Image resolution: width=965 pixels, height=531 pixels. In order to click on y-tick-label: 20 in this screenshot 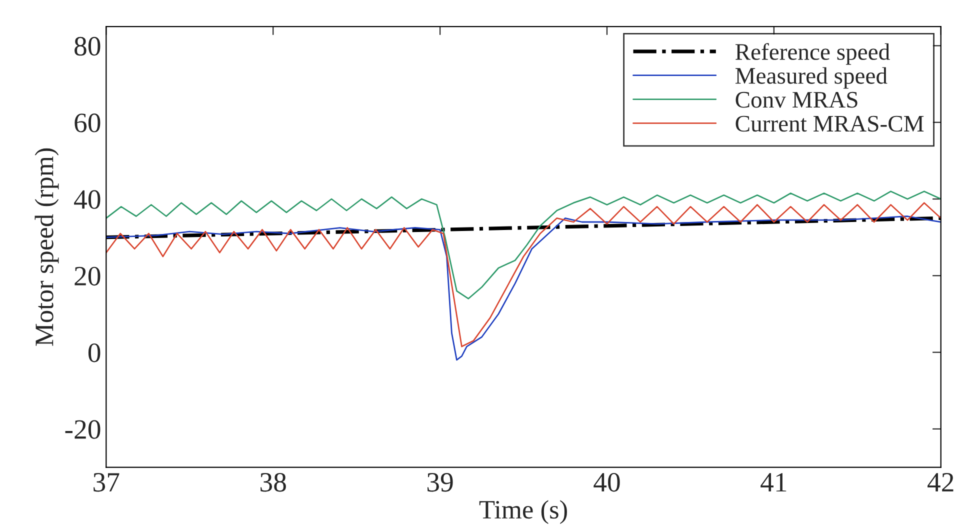, I will do `click(87, 276)`.